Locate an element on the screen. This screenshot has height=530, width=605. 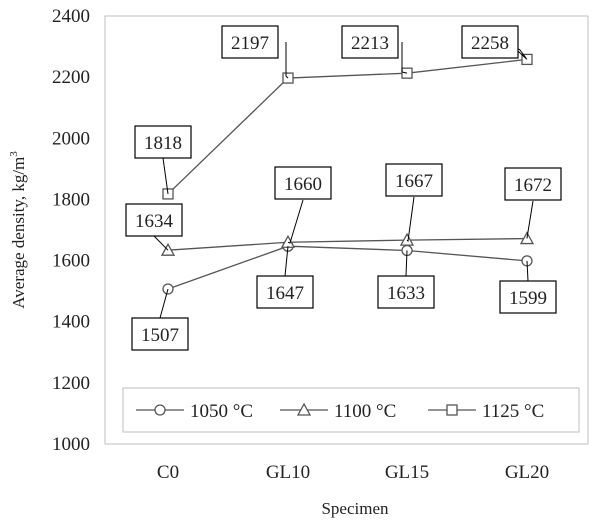
data-label: 1633 is located at coordinates (406, 293).